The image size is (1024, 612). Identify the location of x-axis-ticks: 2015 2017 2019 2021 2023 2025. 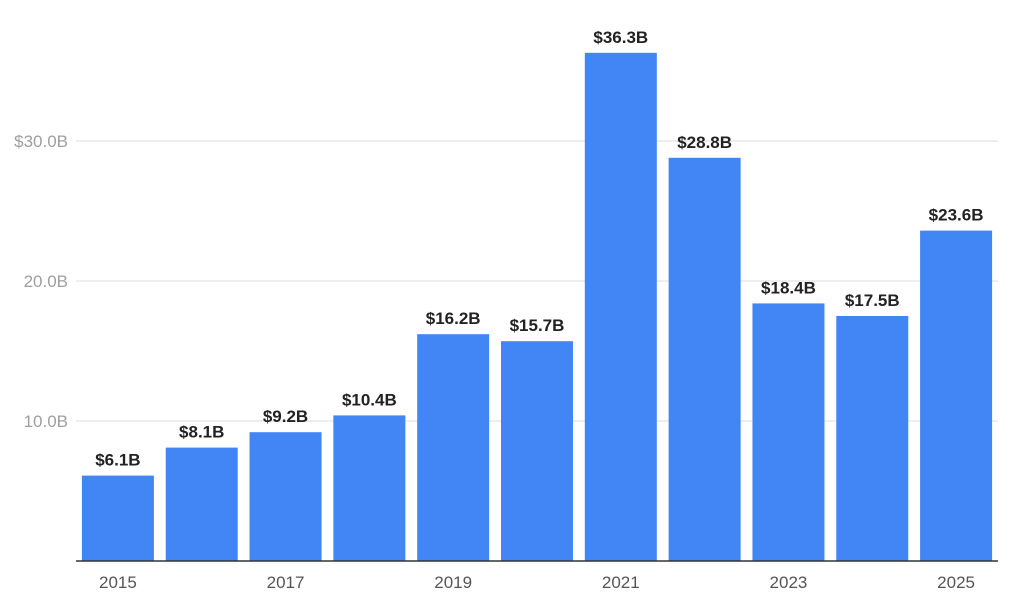
(537, 582).